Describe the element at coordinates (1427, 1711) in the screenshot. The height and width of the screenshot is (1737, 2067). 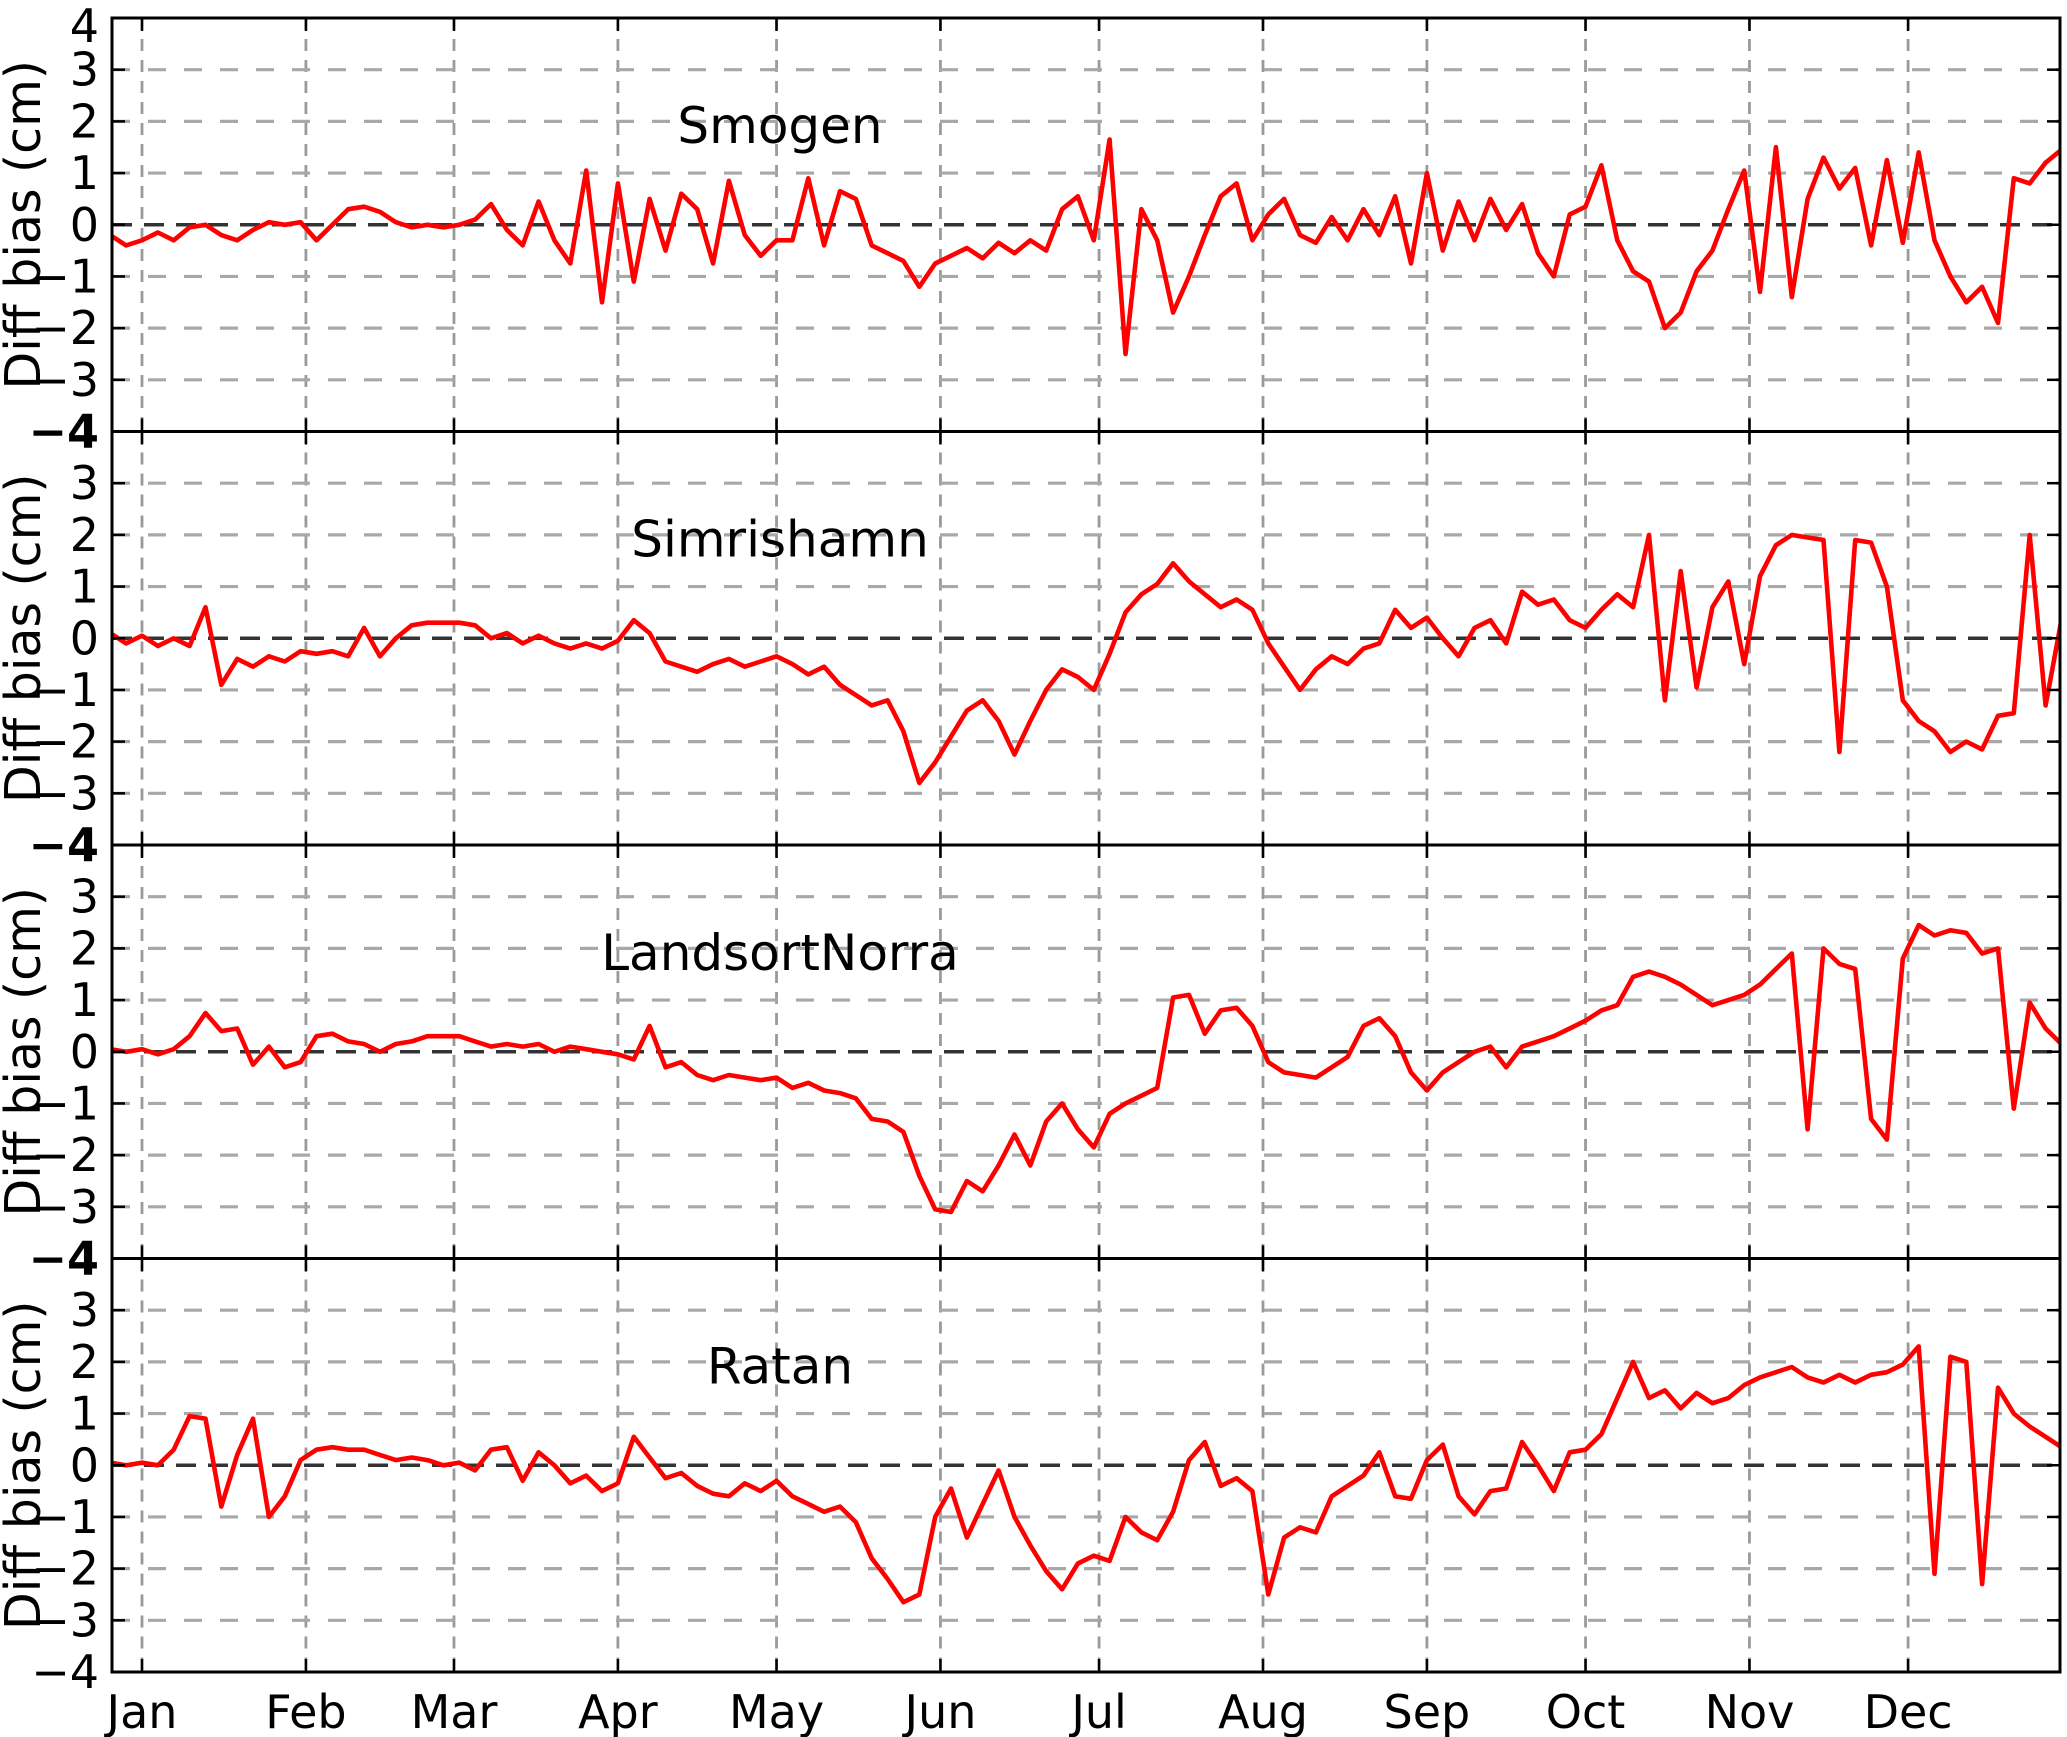
I see `x-tick-label: Sep` at that location.